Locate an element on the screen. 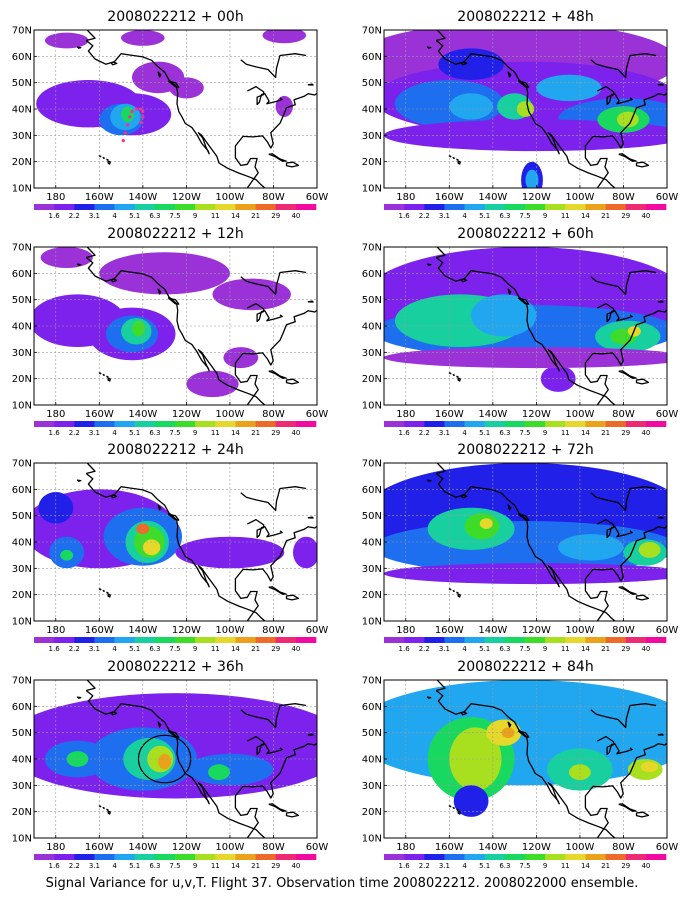  x-tick-label: 60W is located at coordinates (667, 414).